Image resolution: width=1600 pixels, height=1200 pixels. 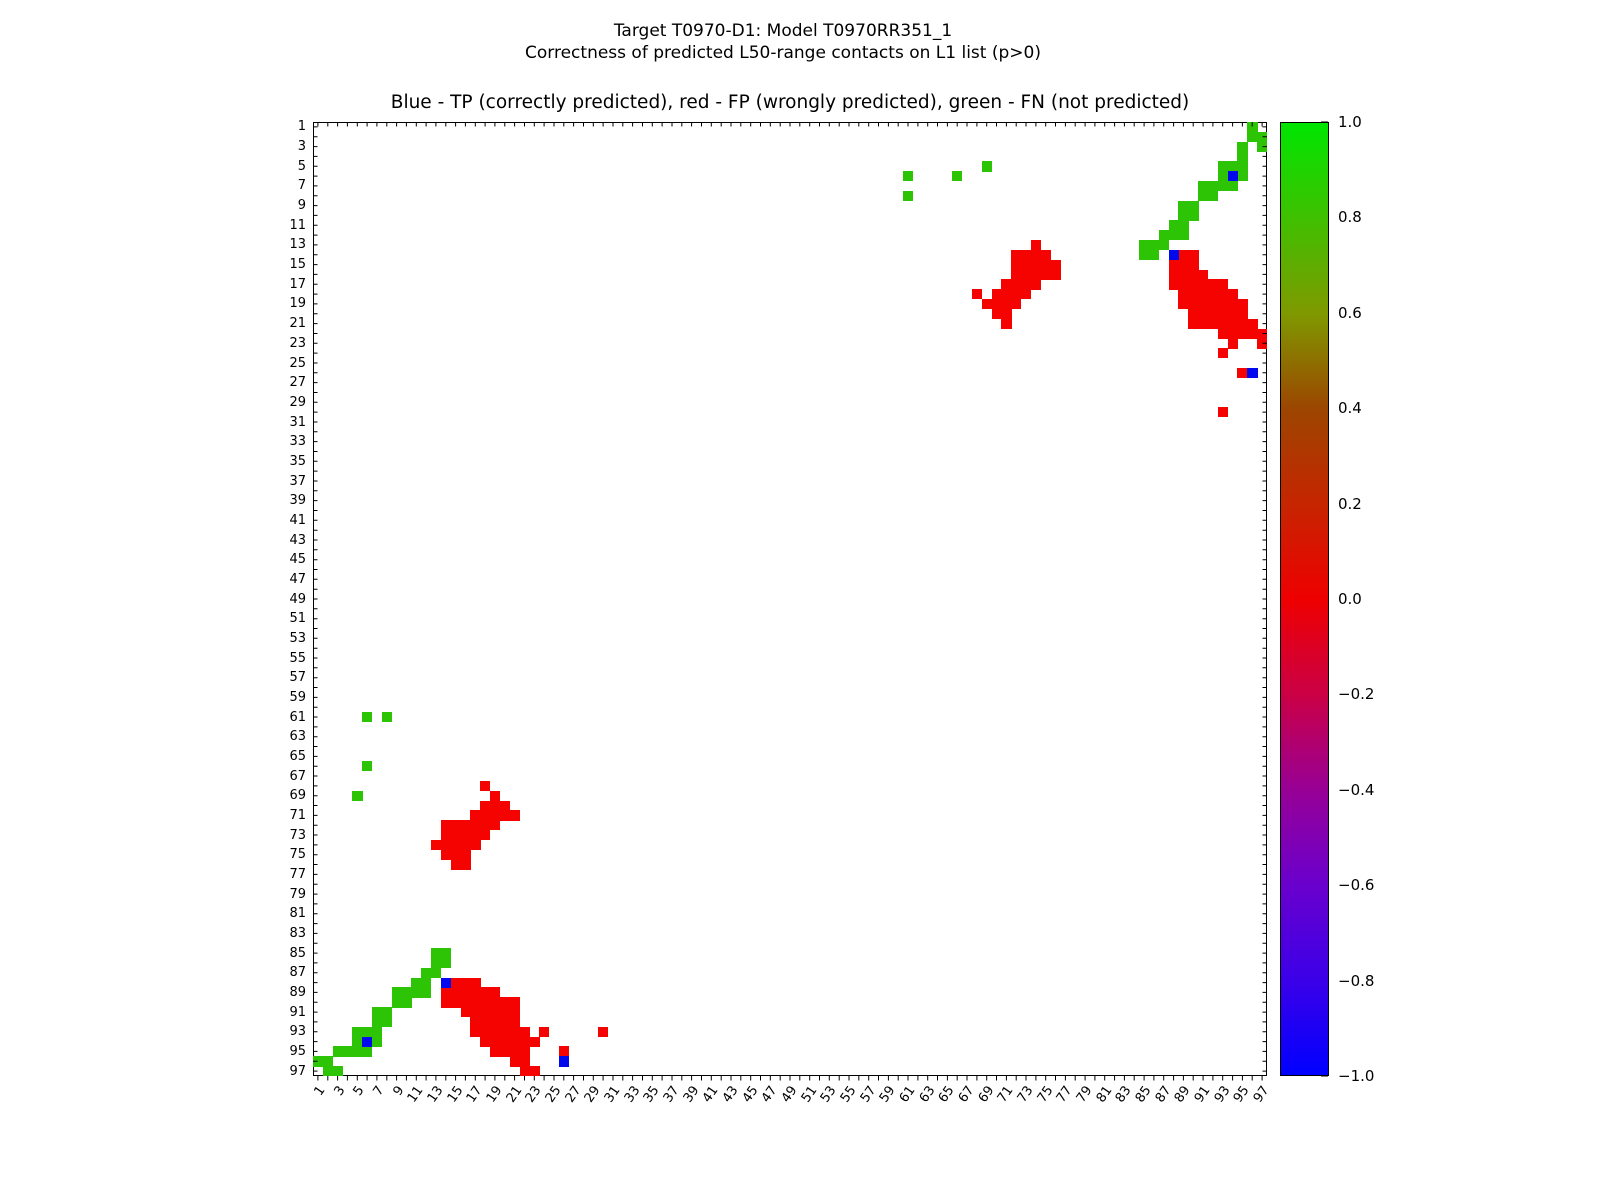 I want to click on y-tick-label: 43, so click(x=297, y=540).